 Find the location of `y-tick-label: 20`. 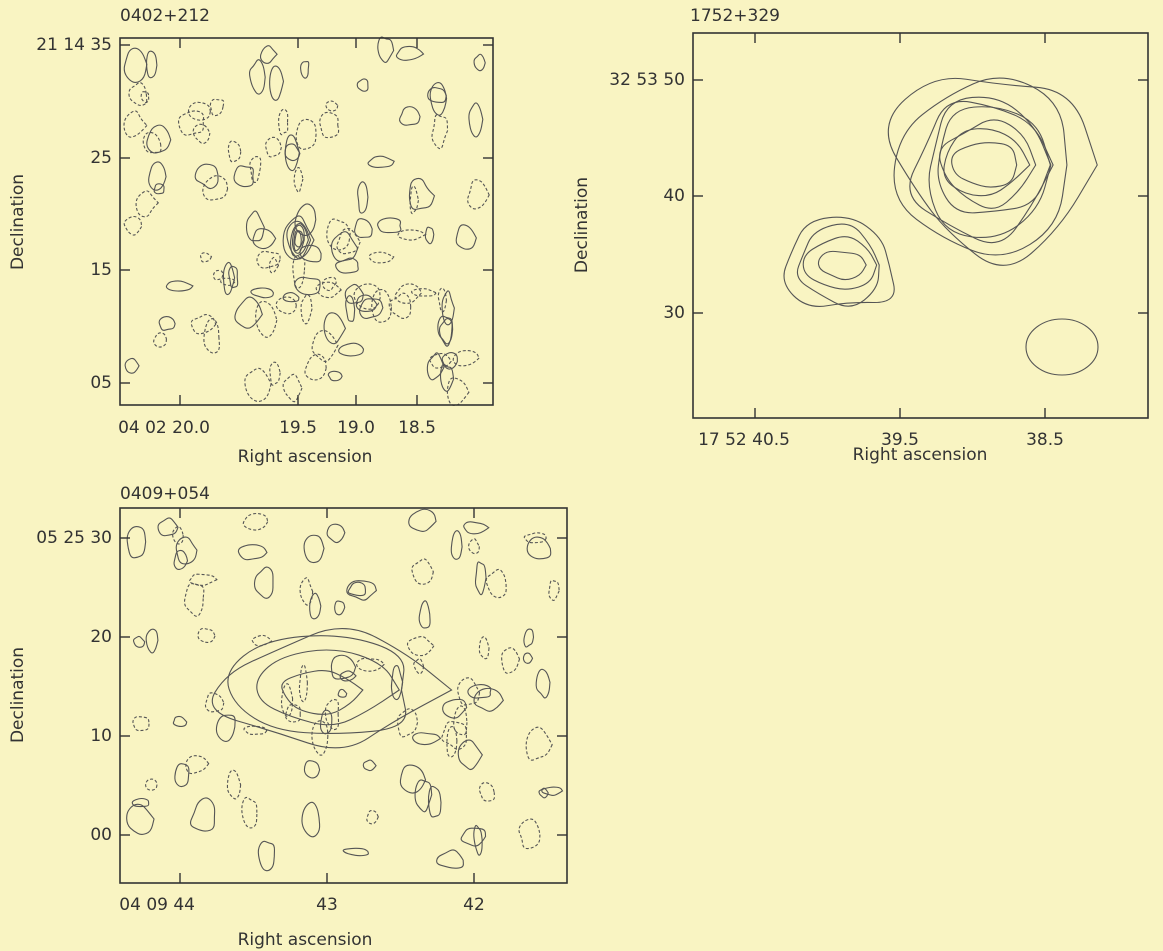

y-tick-label: 20 is located at coordinates (101, 637).